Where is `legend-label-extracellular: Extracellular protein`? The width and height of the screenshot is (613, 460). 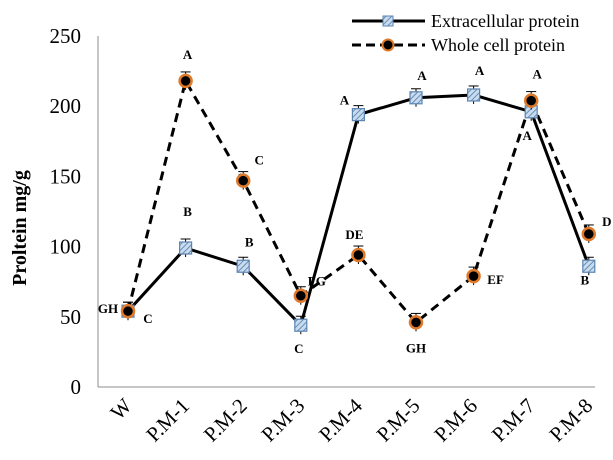
legend-label-extracellular: Extracellular protein is located at coordinates (505, 21).